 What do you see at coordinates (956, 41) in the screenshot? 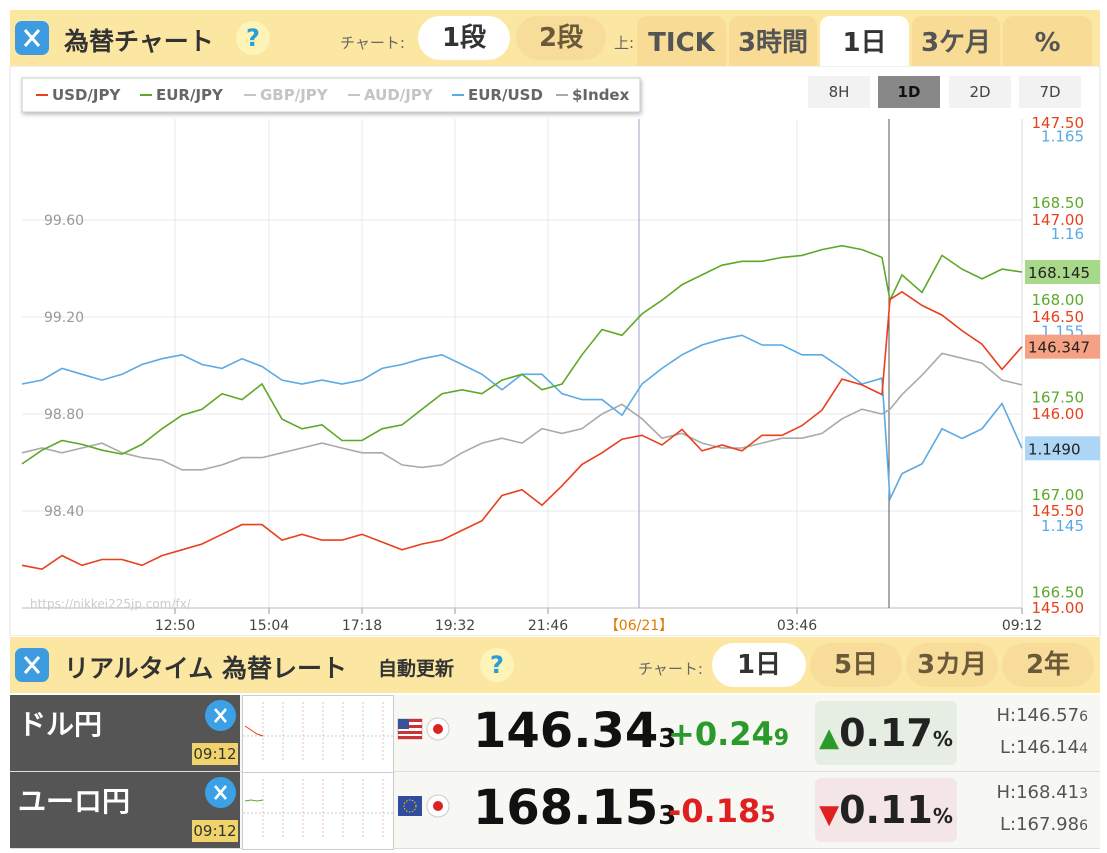
I see `period-tab: 3ケ月` at bounding box center [956, 41].